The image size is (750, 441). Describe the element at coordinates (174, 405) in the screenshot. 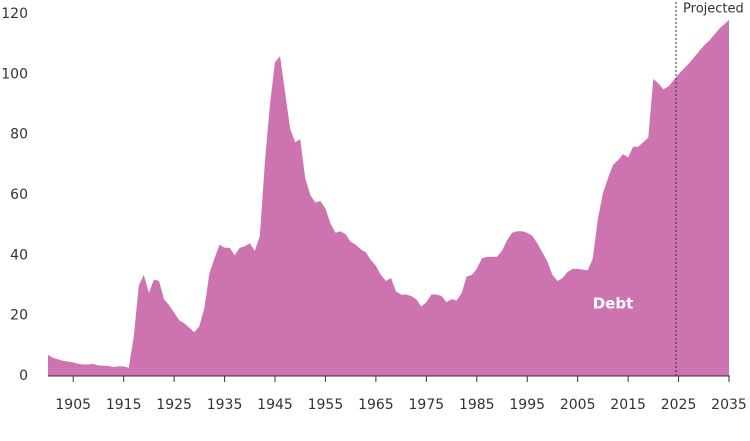

I see `x-tick-label: 1925` at that location.